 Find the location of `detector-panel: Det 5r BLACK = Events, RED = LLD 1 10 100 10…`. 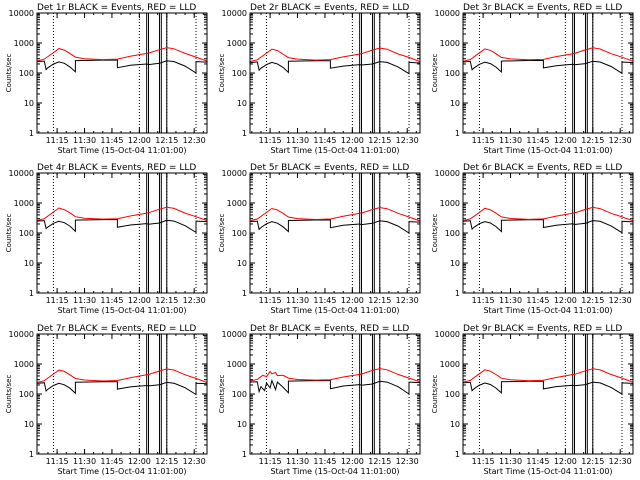

detector-panel: Det 5r BLACK = Events, RED = LLD 1 10 100 10… is located at coordinates (319, 239).